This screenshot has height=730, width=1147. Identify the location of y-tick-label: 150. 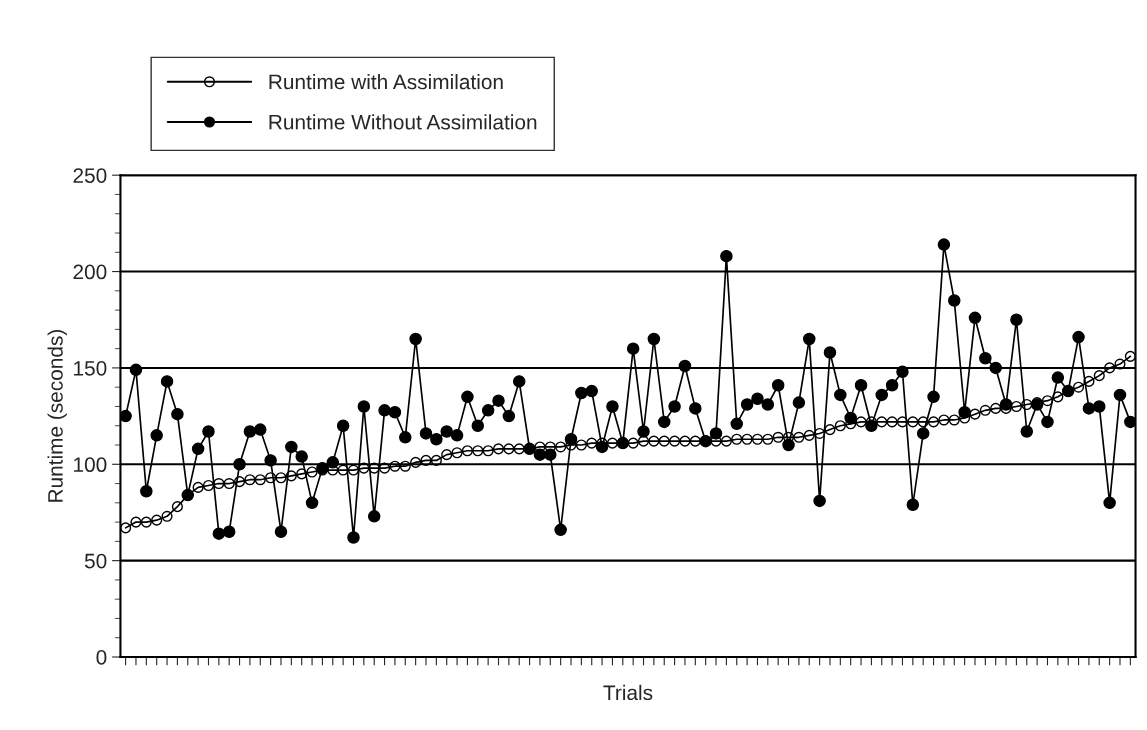
(90, 368).